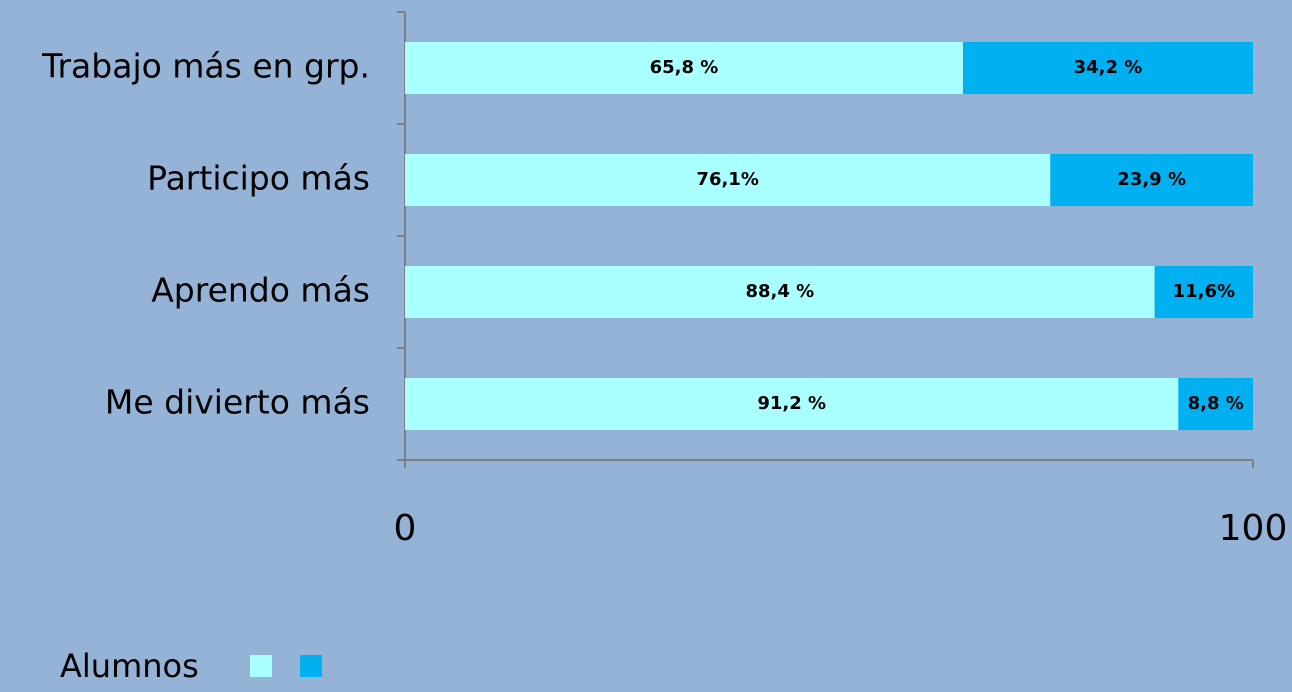 This screenshot has height=692, width=1292. I want to click on x-tick-label: 100, so click(1253, 528).